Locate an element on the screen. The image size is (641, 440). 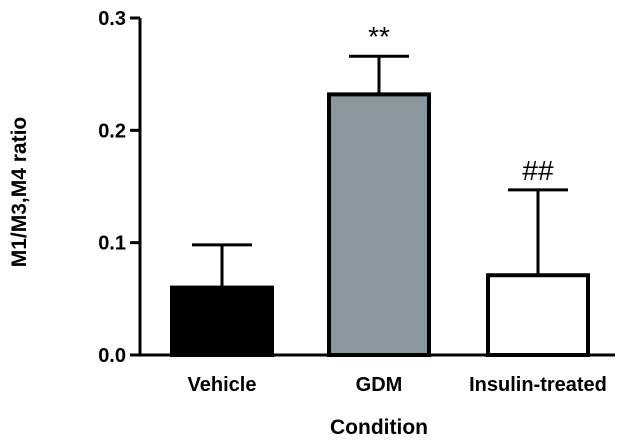
y-axis-title: M1/M3,M4 ratio is located at coordinates (19, 192).